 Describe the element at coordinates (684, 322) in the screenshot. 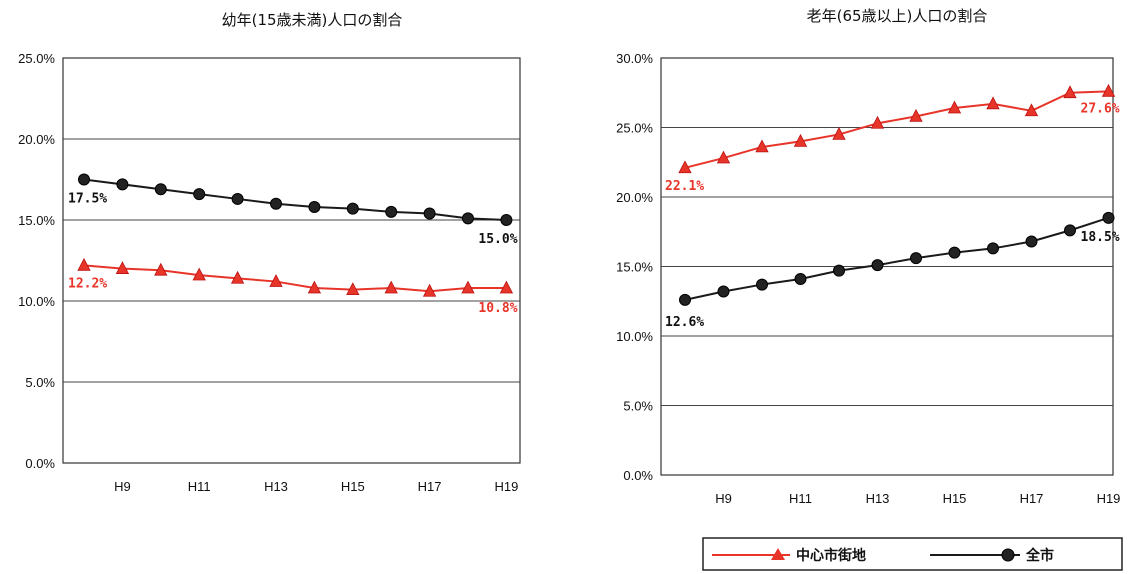

I see `data-label-start: 12.6%` at that location.